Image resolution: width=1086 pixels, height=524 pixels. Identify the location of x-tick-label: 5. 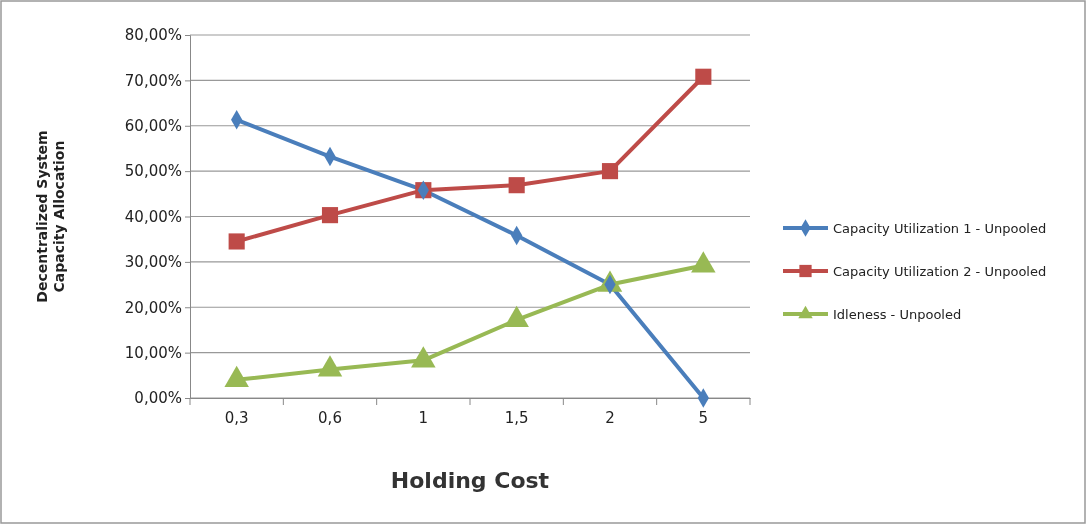
(703, 417).